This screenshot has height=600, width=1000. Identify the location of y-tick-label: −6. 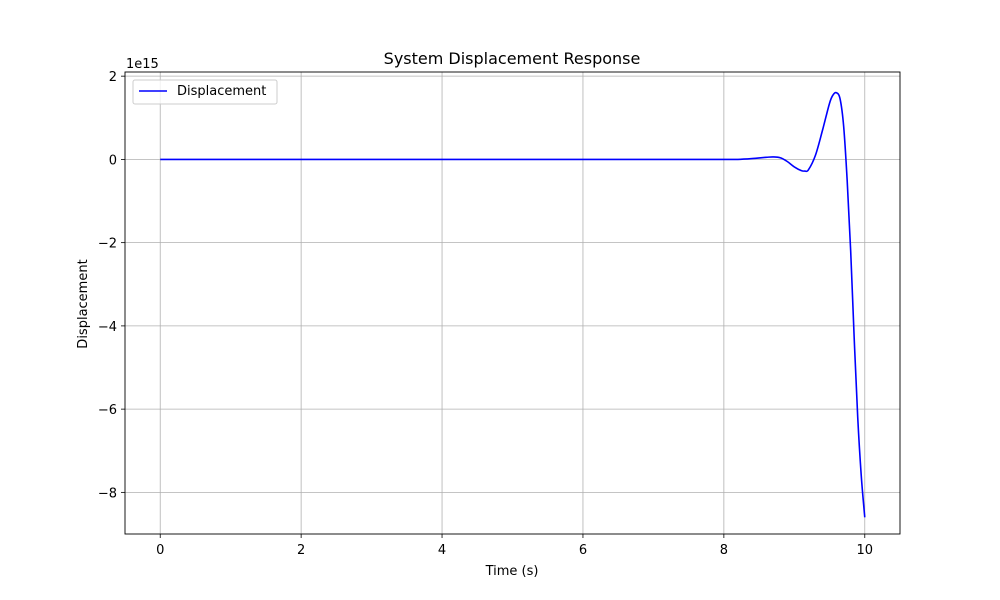
(107, 410).